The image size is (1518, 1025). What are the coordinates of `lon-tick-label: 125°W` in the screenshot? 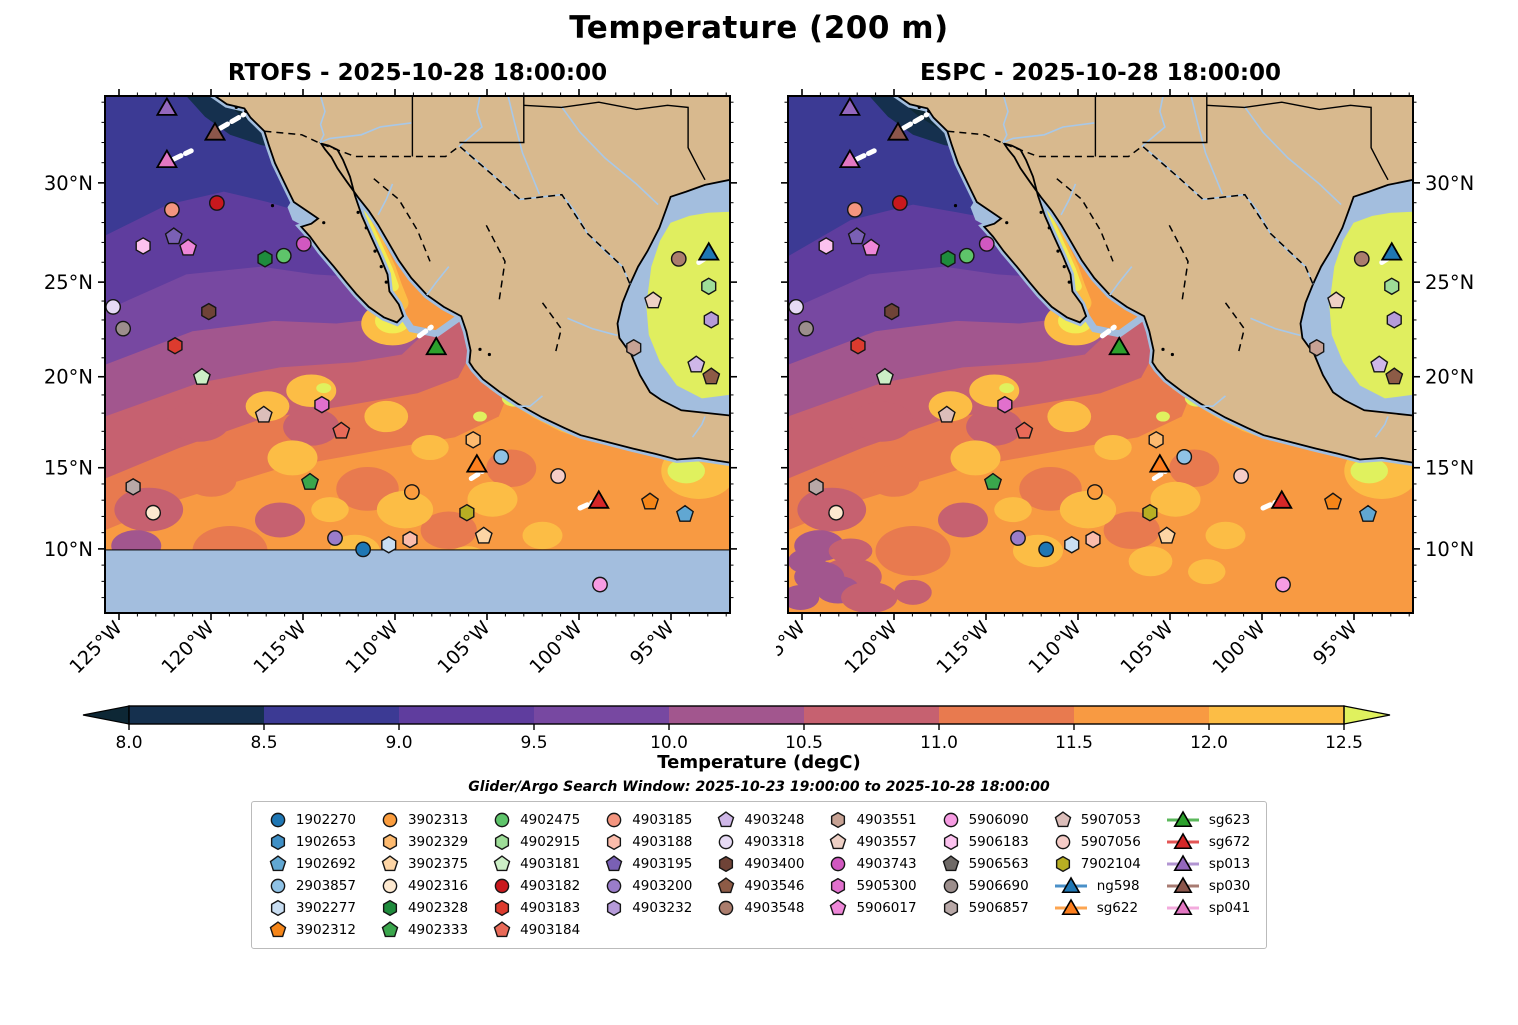 It's located at (793, 647).